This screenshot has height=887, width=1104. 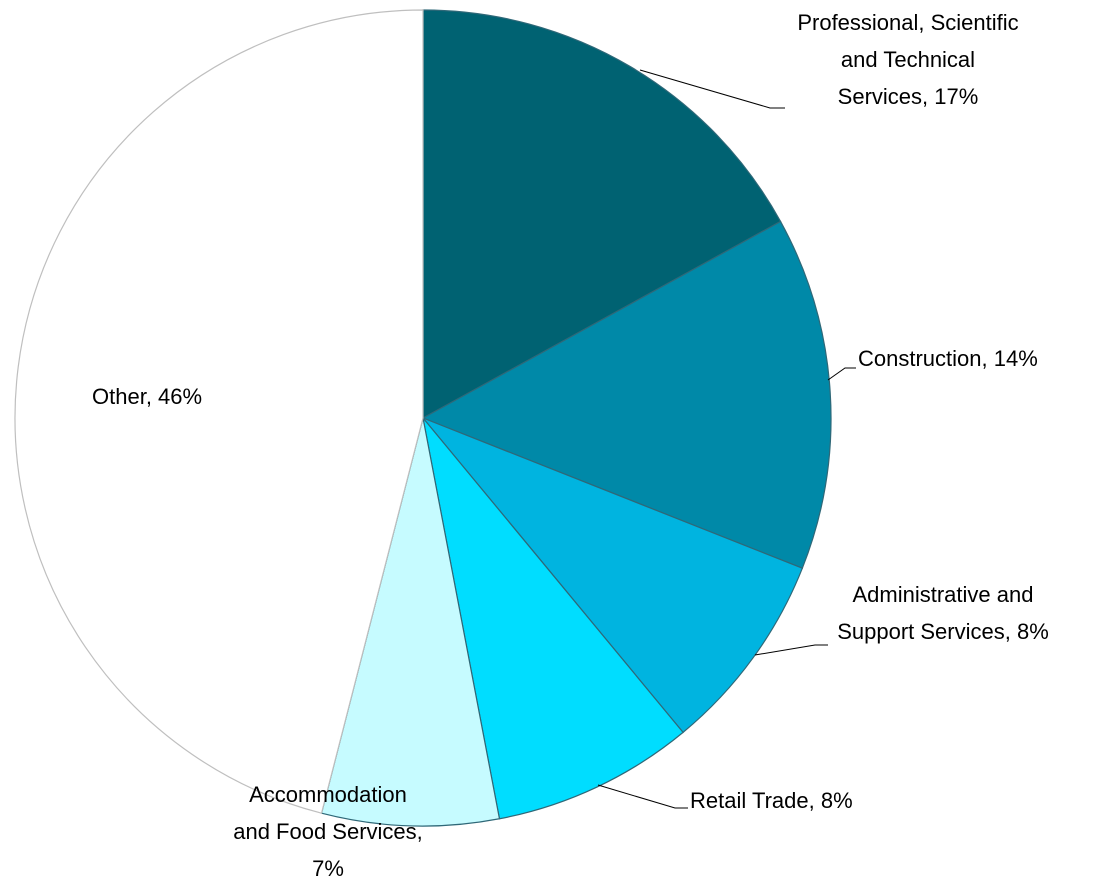 I want to click on slice-label: Accommodation and Food Services, 7%, so click(x=328, y=831).